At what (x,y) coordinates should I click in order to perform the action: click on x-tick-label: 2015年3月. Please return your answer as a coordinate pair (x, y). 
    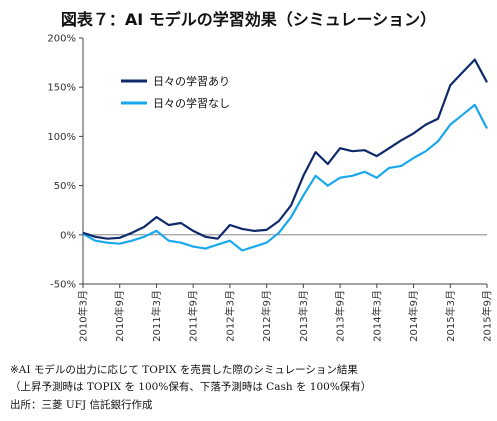
    Looking at the image, I should click on (450, 316).